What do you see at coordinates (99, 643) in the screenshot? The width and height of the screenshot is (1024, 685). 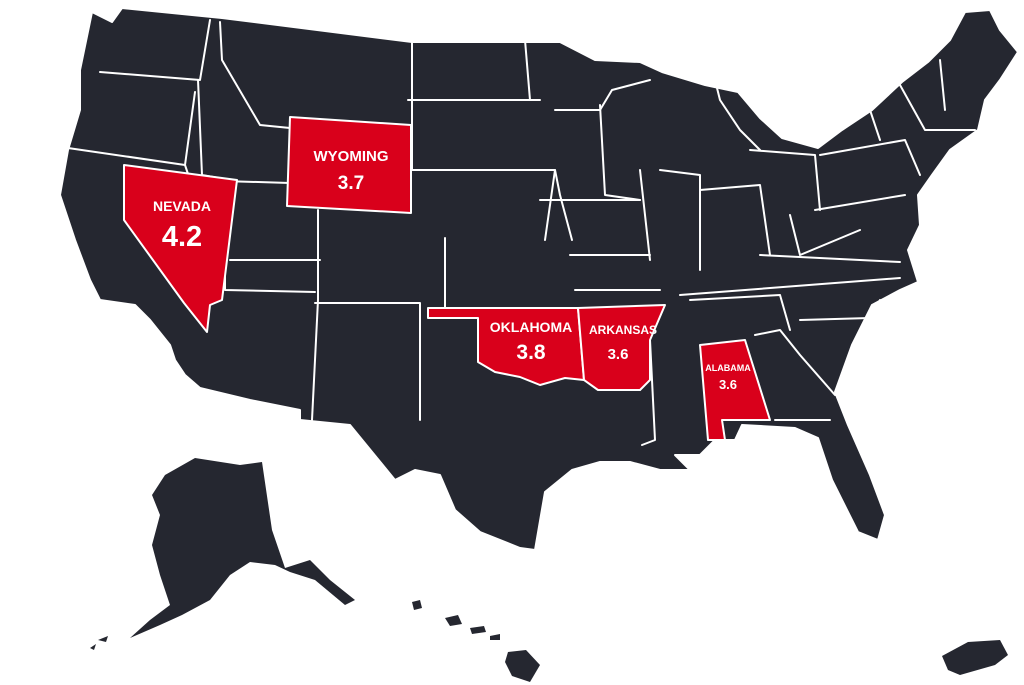 I see `alaska-islands` at bounding box center [99, 643].